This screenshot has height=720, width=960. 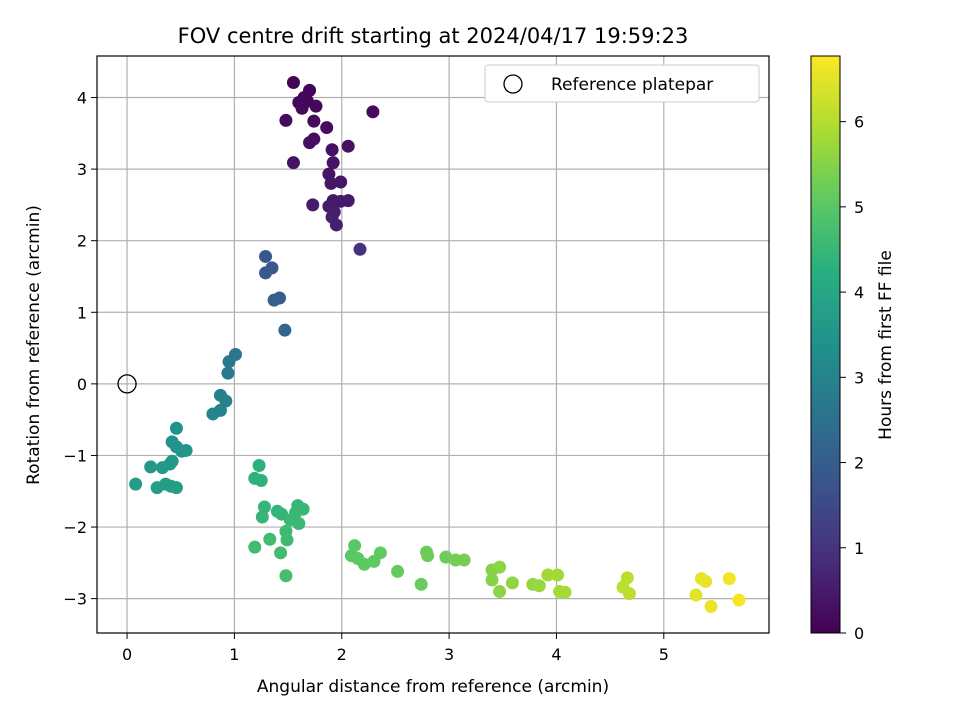 I want to click on colorbar-tick-label: 2, so click(x=859, y=463).